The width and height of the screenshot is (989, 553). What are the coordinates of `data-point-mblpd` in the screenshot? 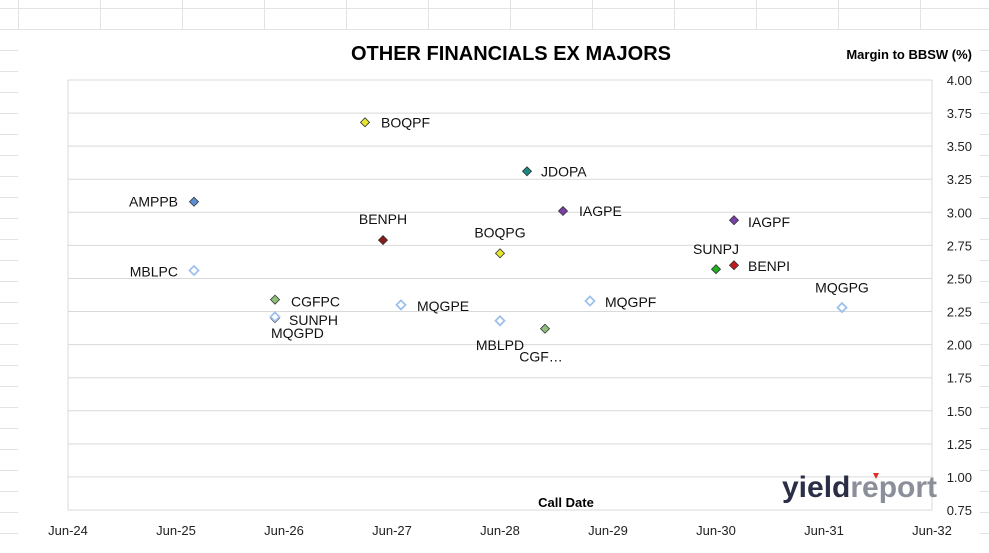 It's located at (500, 321).